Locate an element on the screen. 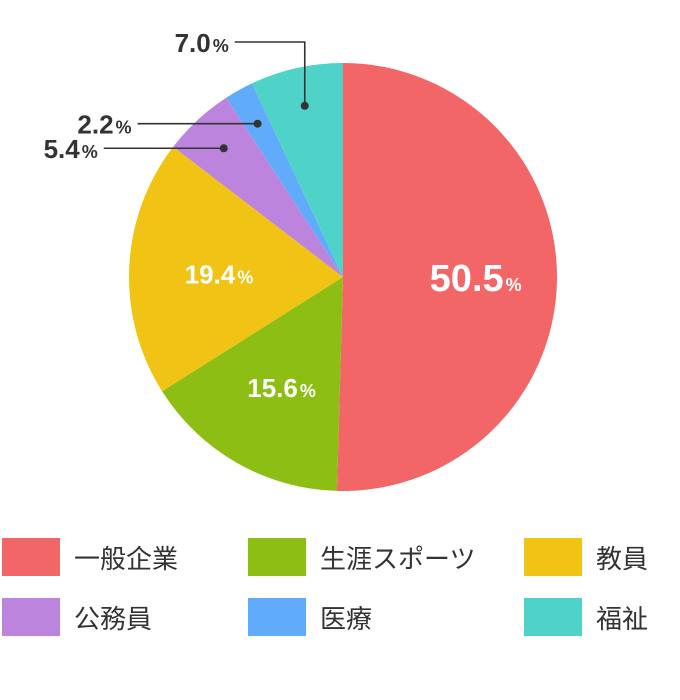 The image size is (680, 700). legend-item-ippan-kigyo: 一般企業 is located at coordinates (90, 557).